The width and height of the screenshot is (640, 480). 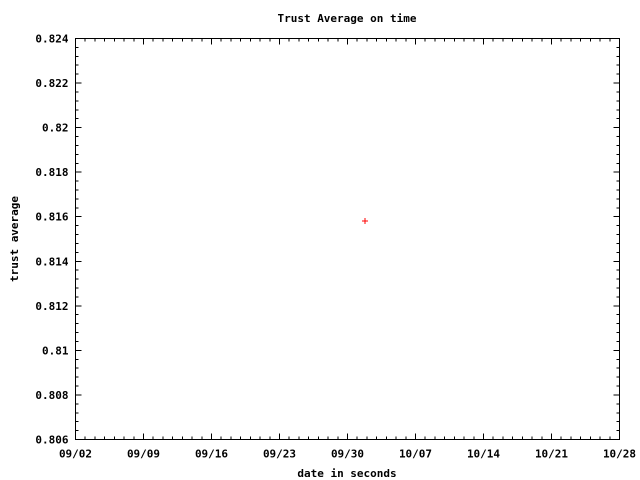 I want to click on y-tick-label: 0.822, so click(x=51, y=83).